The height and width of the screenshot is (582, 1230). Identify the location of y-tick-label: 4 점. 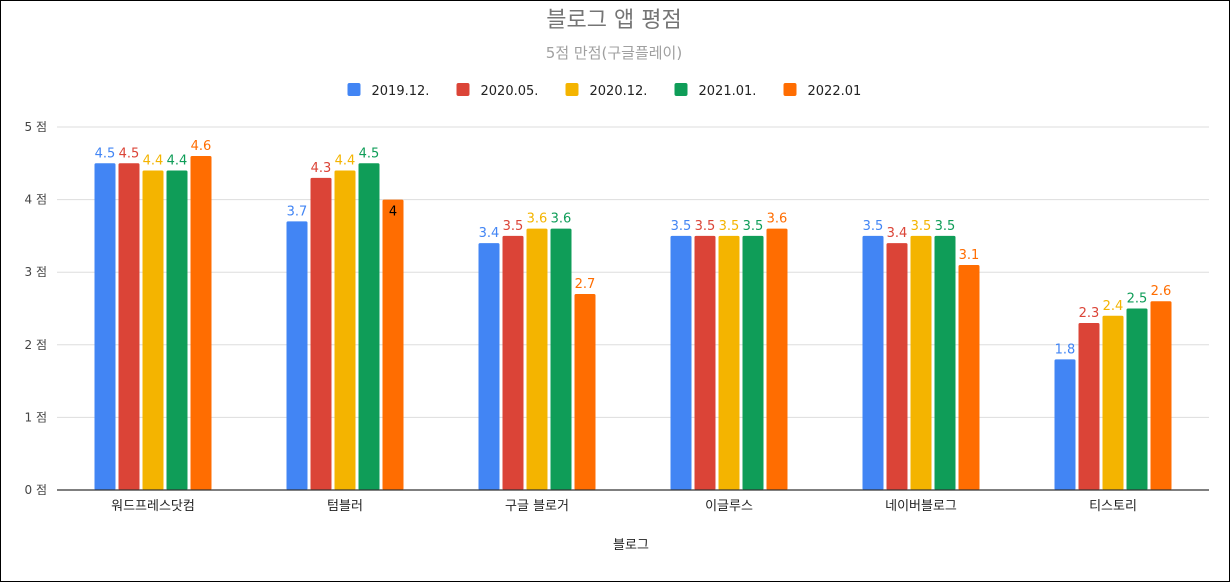
(36, 200).